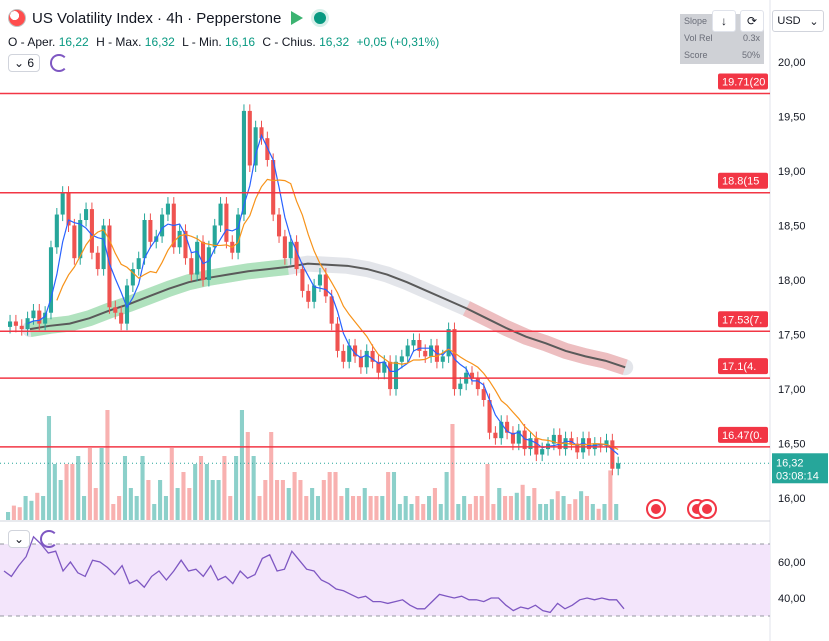 Image resolution: width=829 pixels, height=641 pixels. Describe the element at coordinates (792, 226) in the screenshot. I see `price-tick-label: 18,50` at that location.